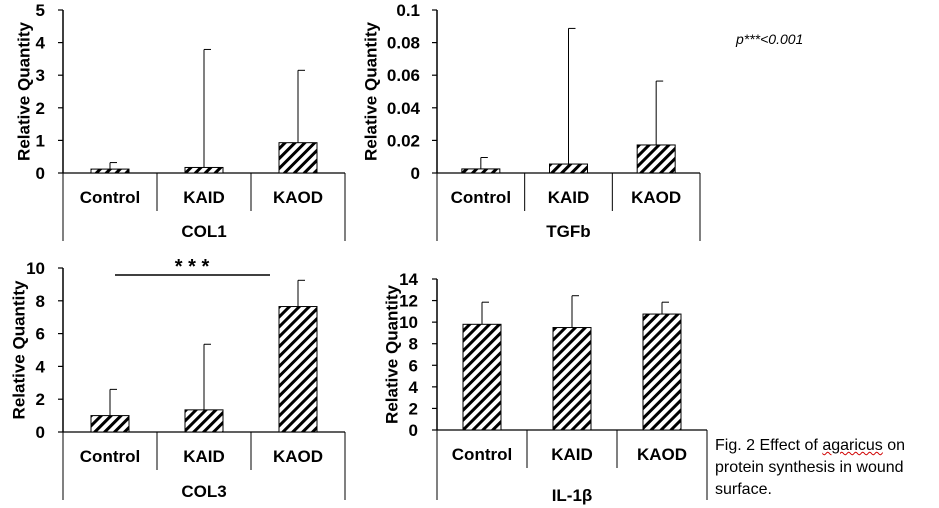 Image resolution: width=939 pixels, height=508 pixels. What do you see at coordinates (408, 279) in the screenshot?
I see `y-tick-label: 14` at bounding box center [408, 279].